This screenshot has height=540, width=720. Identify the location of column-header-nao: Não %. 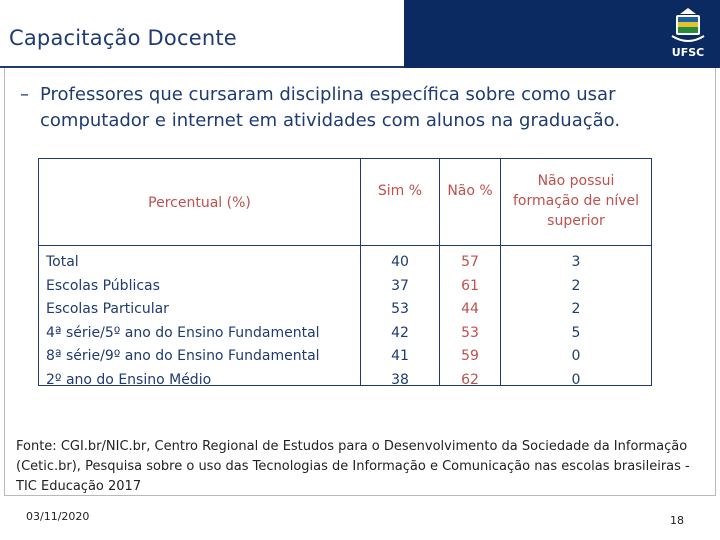
(470, 191).